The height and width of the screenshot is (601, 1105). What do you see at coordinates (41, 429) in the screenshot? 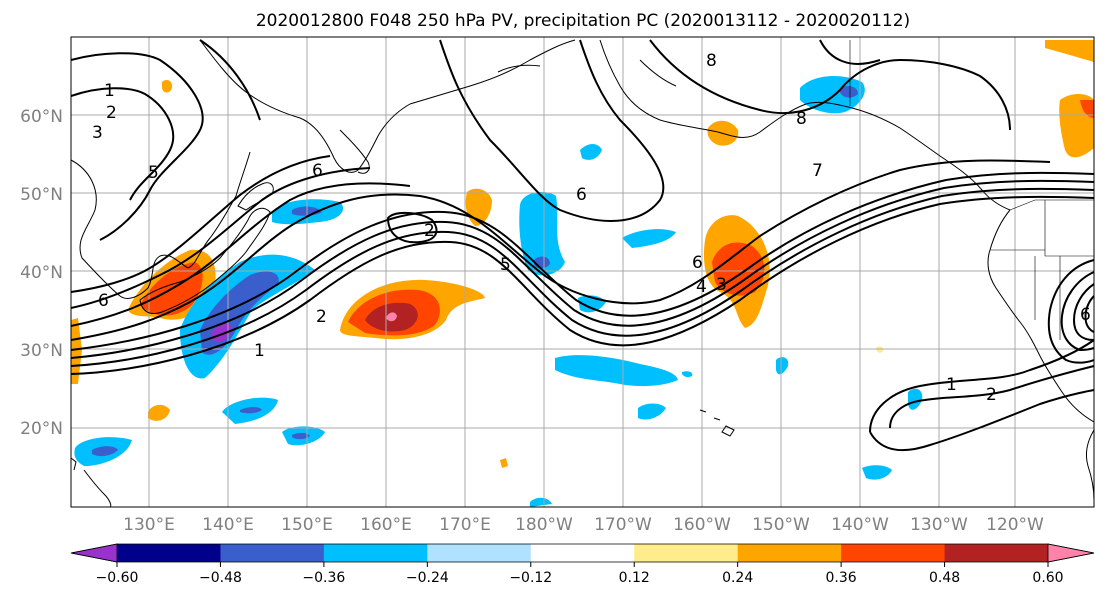
I see `lat-label: 20°N` at bounding box center [41, 429].